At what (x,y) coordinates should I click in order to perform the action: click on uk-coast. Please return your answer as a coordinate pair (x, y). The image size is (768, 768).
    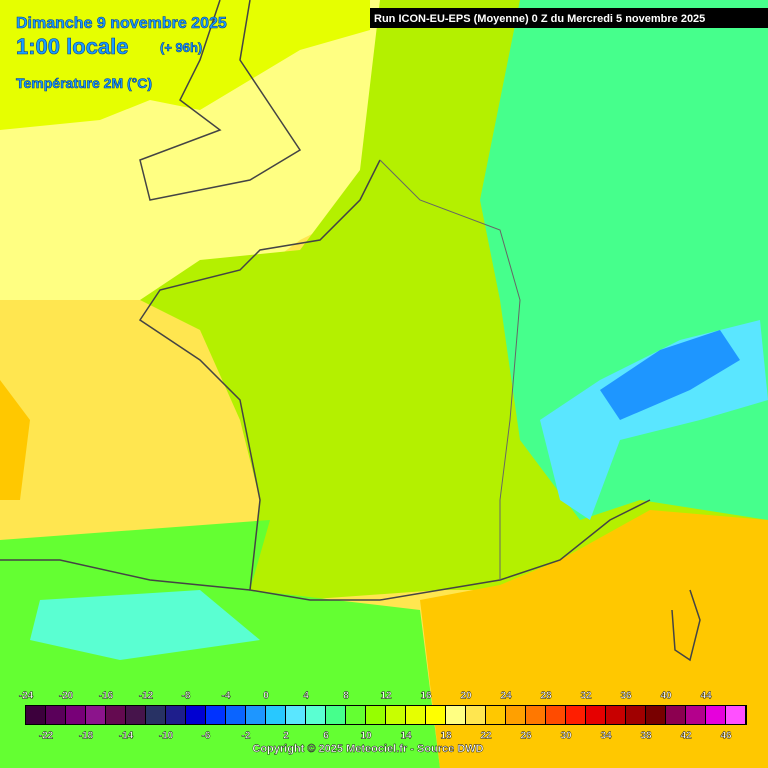
    Looking at the image, I should click on (220, 100).